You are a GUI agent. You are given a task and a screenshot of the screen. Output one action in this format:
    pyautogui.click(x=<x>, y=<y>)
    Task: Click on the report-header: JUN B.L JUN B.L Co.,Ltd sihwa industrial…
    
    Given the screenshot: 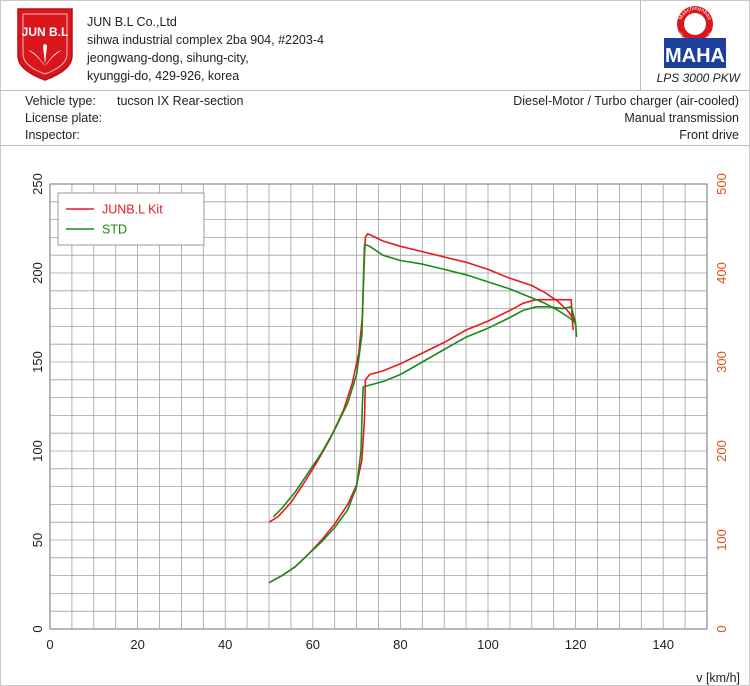 What is the action you would take?
    pyautogui.click(x=375, y=45)
    